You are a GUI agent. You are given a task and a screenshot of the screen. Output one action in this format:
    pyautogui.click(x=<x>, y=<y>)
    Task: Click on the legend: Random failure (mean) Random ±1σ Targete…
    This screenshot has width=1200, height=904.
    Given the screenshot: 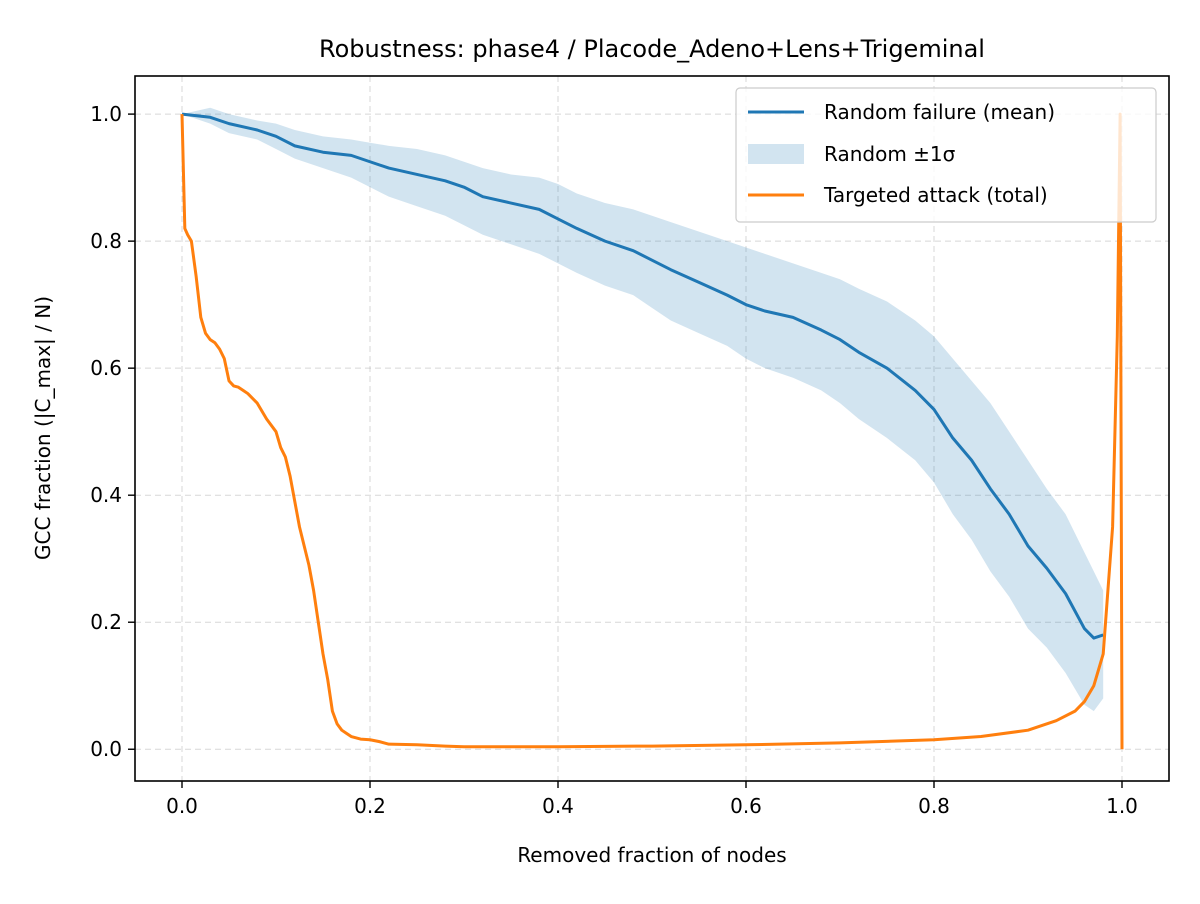 What is the action you would take?
    pyautogui.click(x=946, y=155)
    